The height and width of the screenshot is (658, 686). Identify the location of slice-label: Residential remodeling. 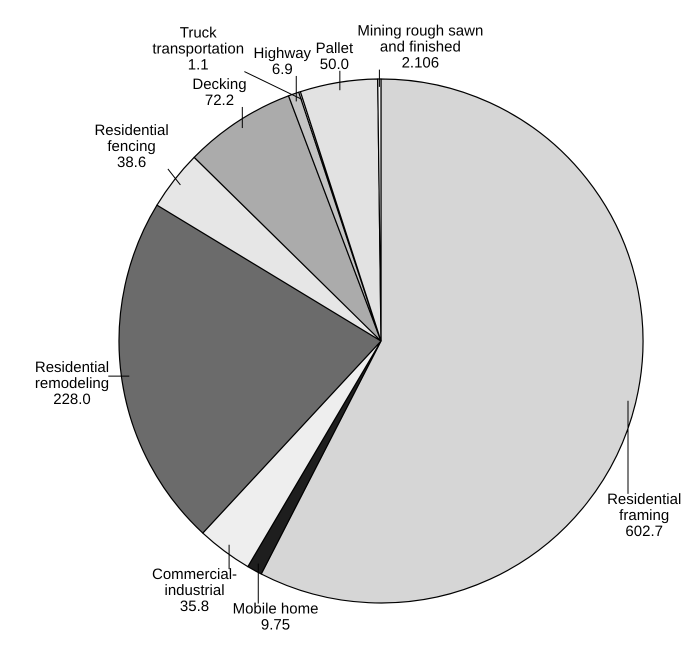
(72, 375).